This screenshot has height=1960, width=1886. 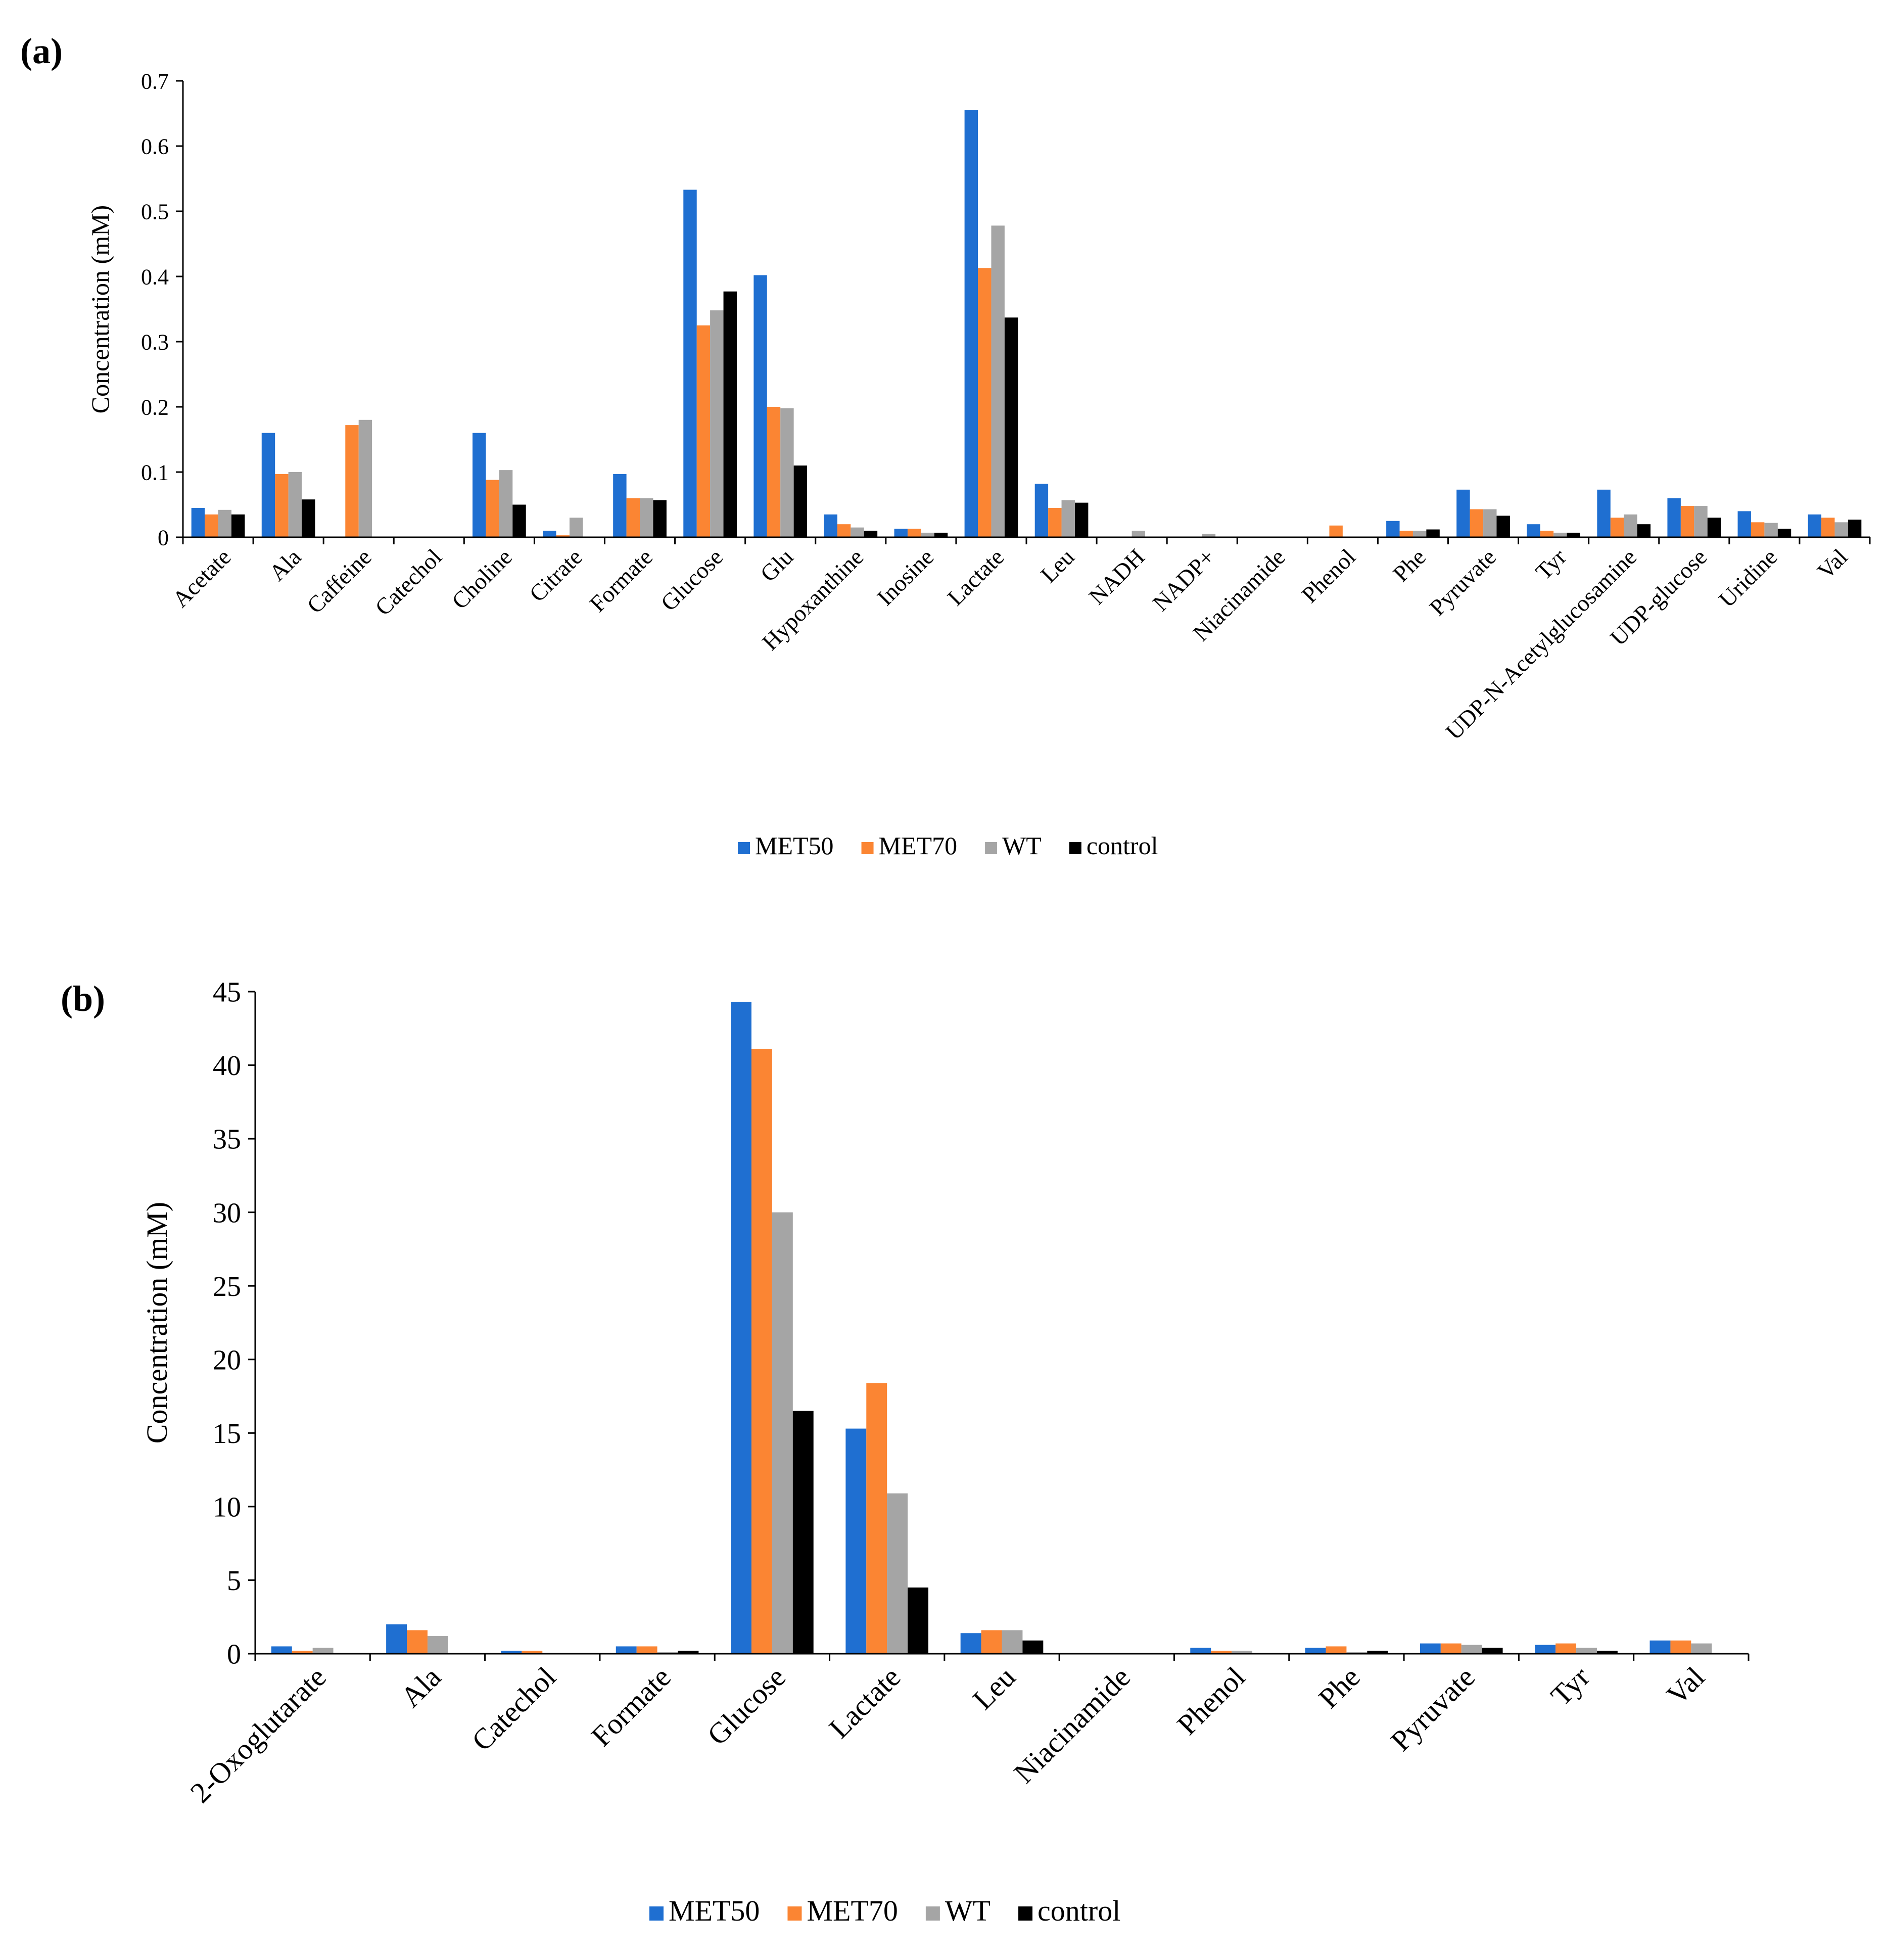 I want to click on b-x-tick-label: Catechol, so click(x=513, y=1708).